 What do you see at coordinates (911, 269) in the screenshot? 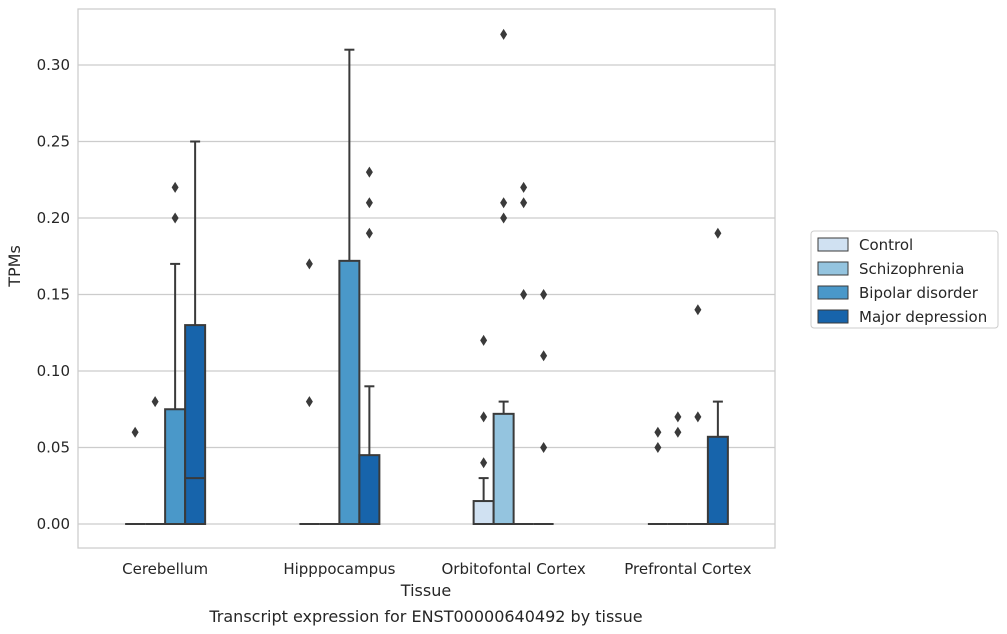
I see `legend-label: Schizophrenia` at bounding box center [911, 269].